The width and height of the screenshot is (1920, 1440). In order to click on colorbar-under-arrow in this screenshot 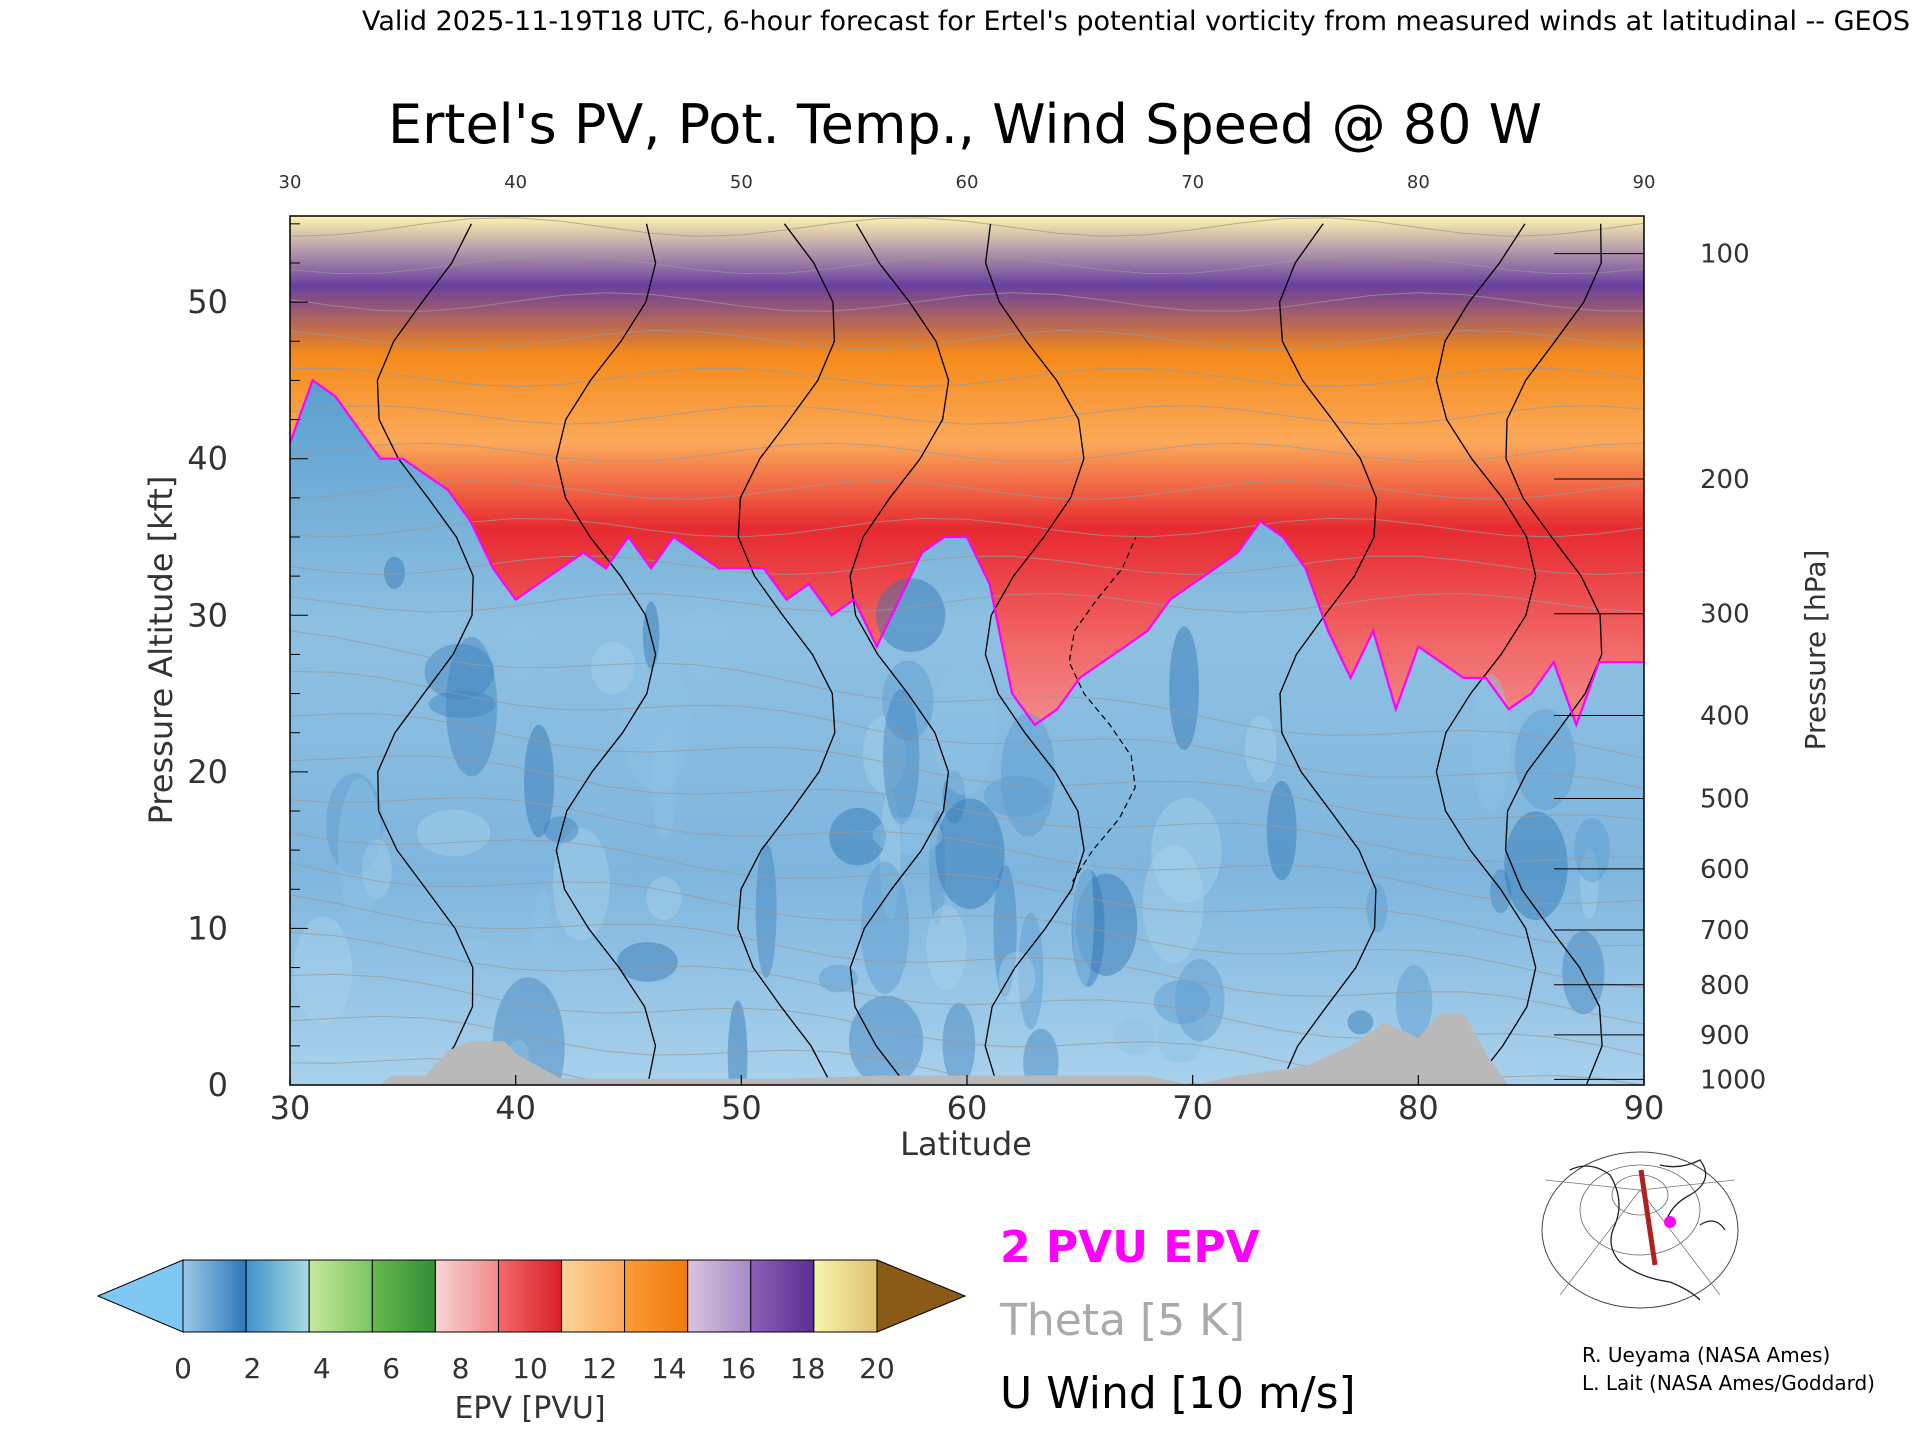, I will do `click(140, 1296)`.